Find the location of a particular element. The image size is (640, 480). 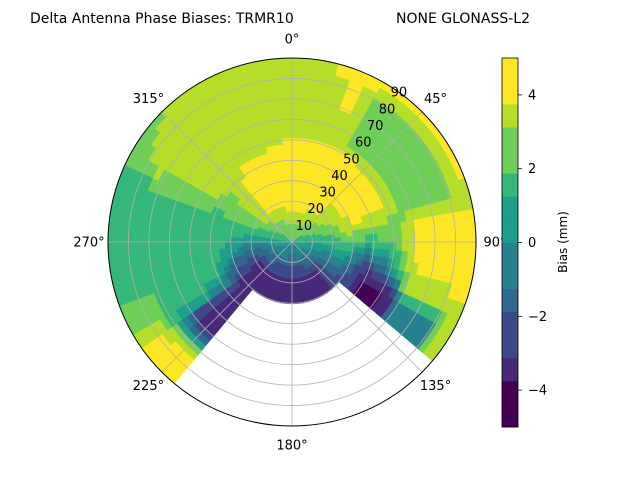

radial-tick-label: 20 is located at coordinates (315, 209).